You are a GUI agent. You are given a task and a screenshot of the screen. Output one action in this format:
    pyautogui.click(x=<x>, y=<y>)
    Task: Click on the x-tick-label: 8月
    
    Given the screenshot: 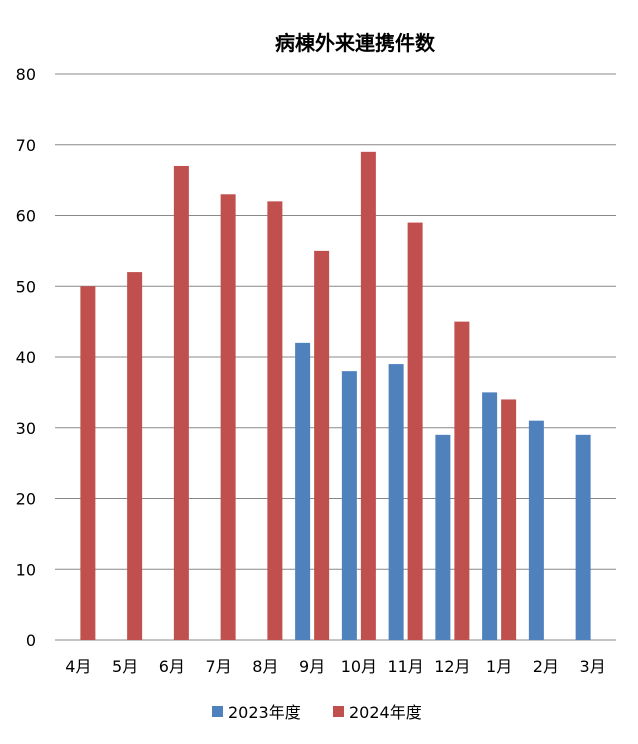 What is the action you would take?
    pyautogui.click(x=265, y=666)
    